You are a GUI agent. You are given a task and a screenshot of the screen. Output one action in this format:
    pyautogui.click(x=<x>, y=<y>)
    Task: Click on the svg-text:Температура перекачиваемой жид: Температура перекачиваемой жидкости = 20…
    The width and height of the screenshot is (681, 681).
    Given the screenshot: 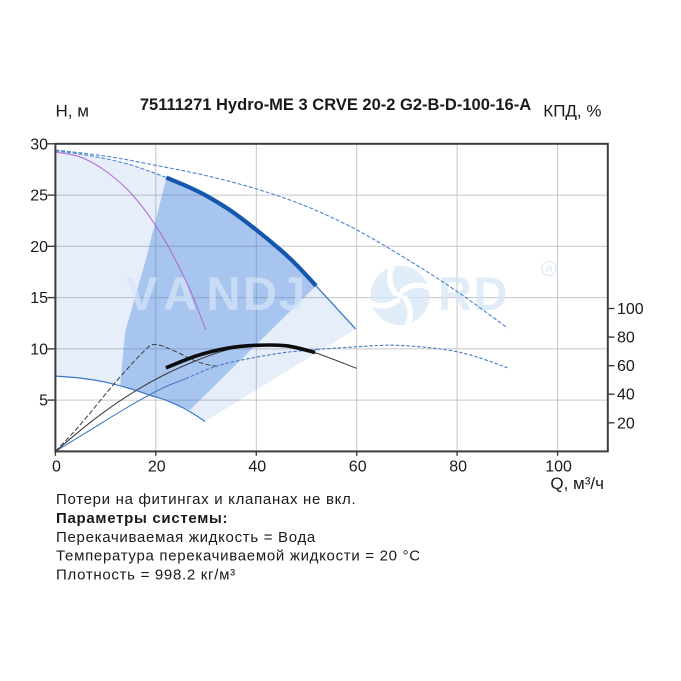 What is the action you would take?
    pyautogui.click(x=238, y=556)
    